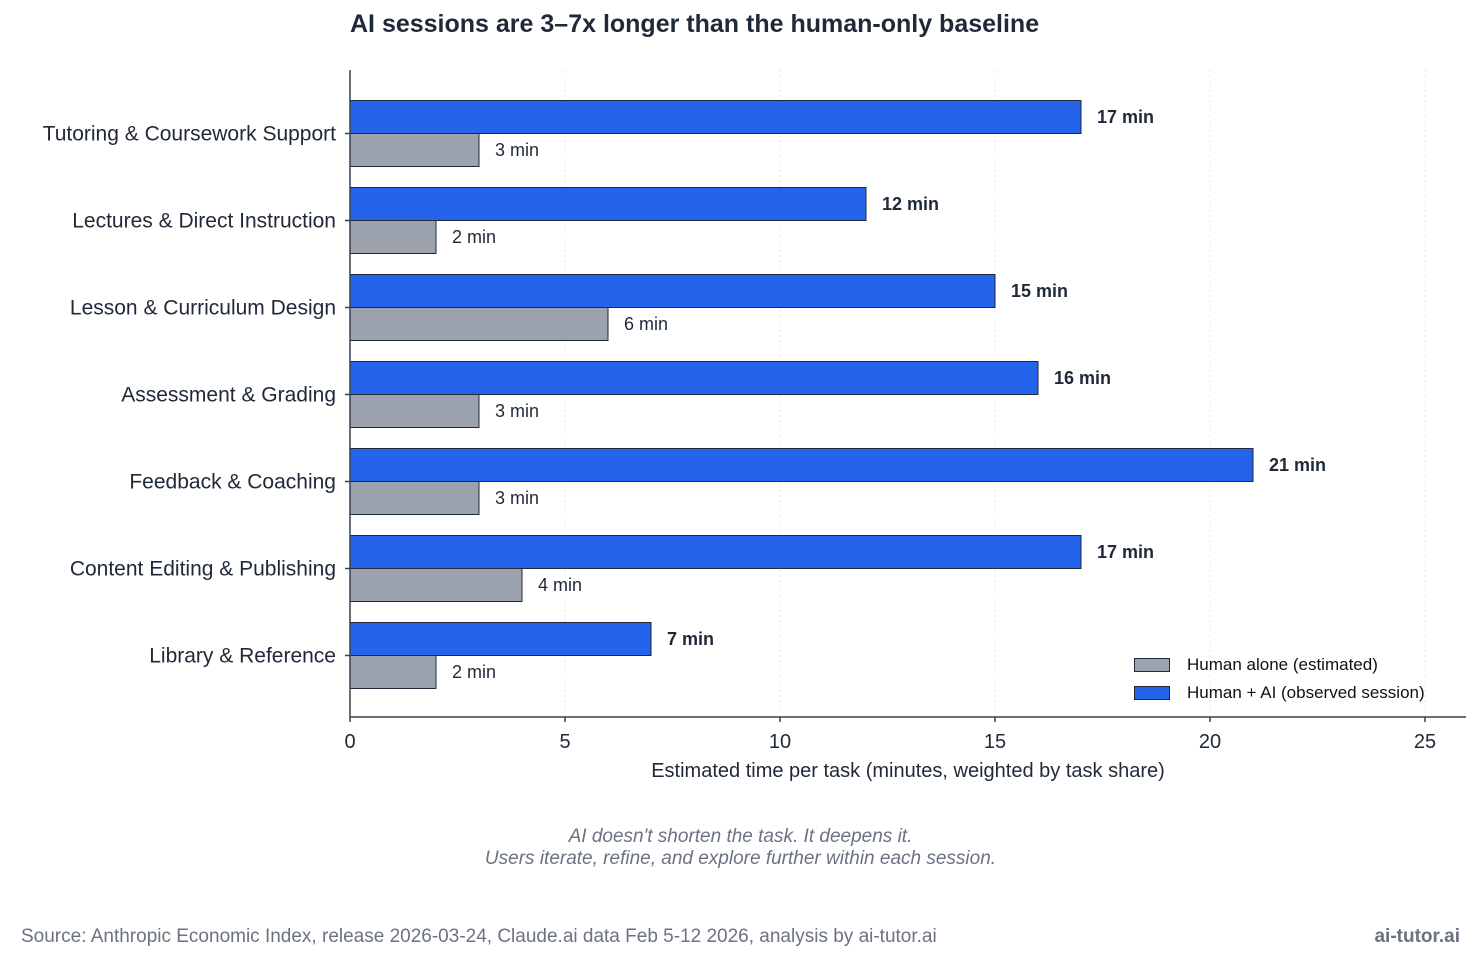  I want to click on brand-mark: ai-tutor.ai, so click(1417, 936).